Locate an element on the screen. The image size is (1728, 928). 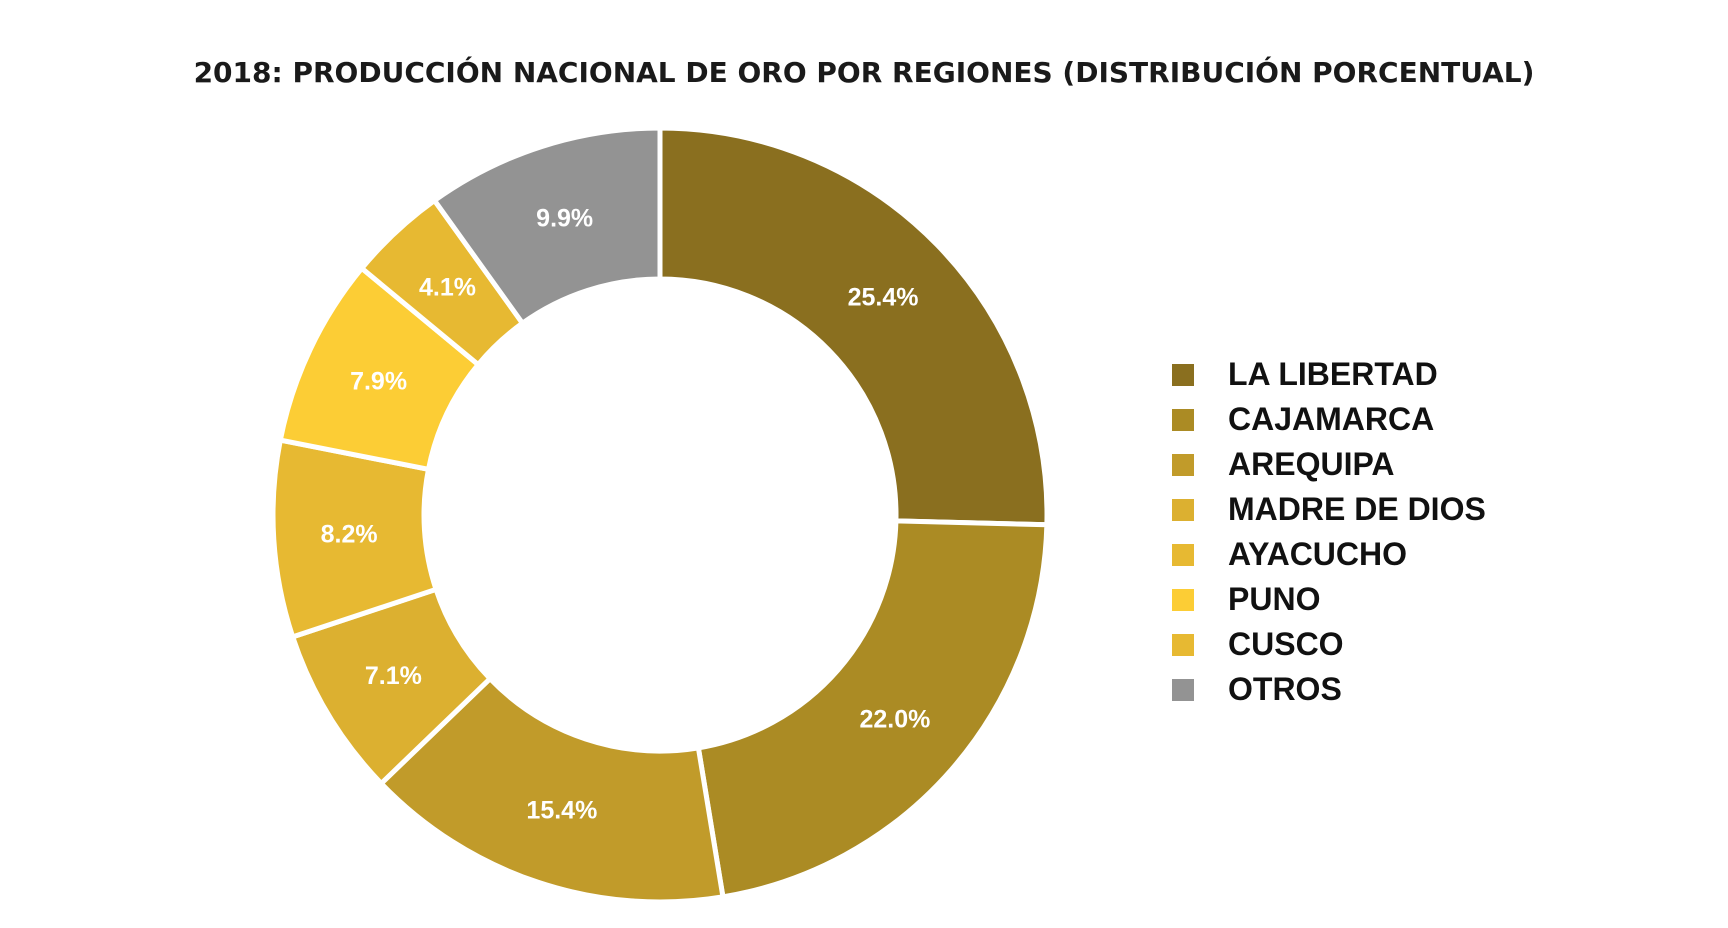
legend-item-puno: PUNO is located at coordinates (1329, 599).